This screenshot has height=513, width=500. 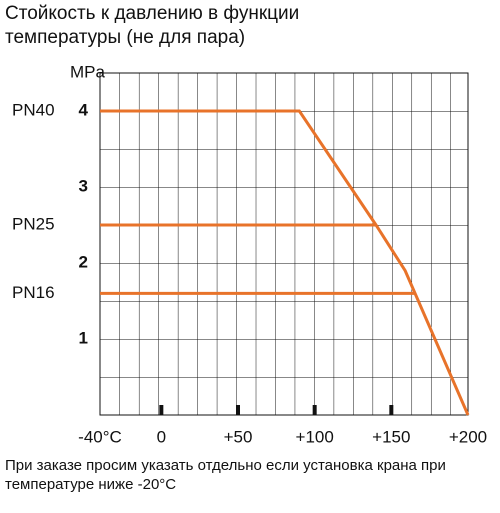 I want to click on series-label: PN40, so click(x=33, y=109).